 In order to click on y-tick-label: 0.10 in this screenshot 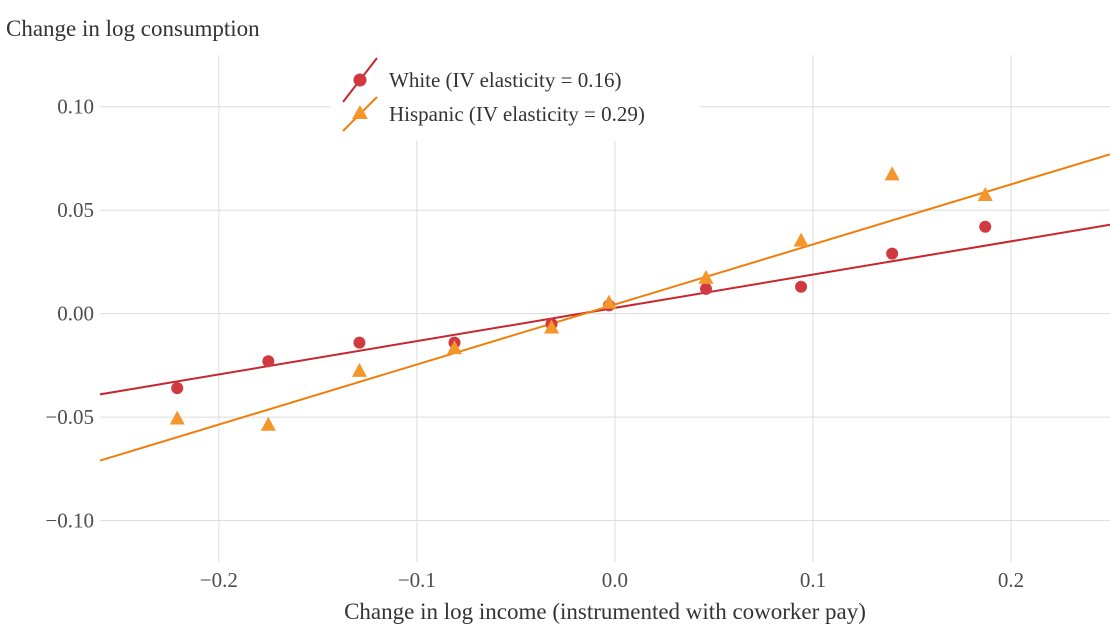, I will do `click(75, 107)`.